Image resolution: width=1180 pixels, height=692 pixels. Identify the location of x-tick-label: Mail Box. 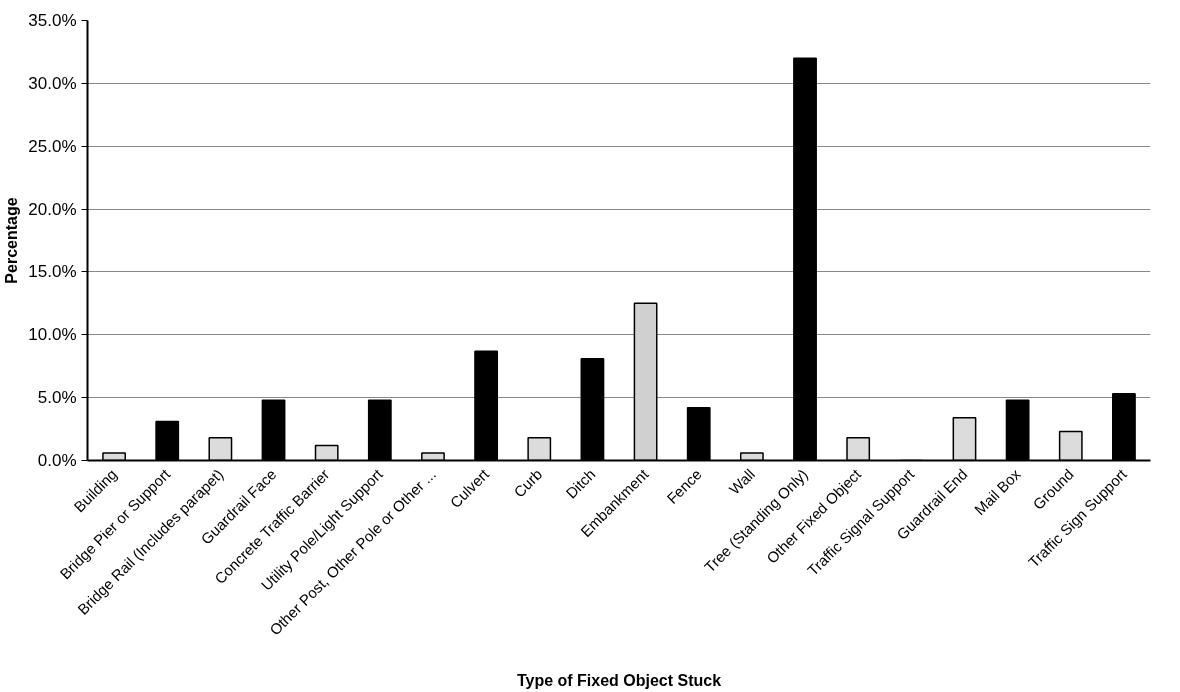
(997, 492).